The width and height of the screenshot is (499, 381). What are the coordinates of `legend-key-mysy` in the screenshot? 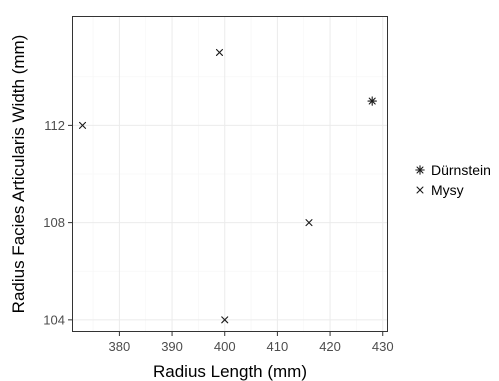 It's located at (420, 190).